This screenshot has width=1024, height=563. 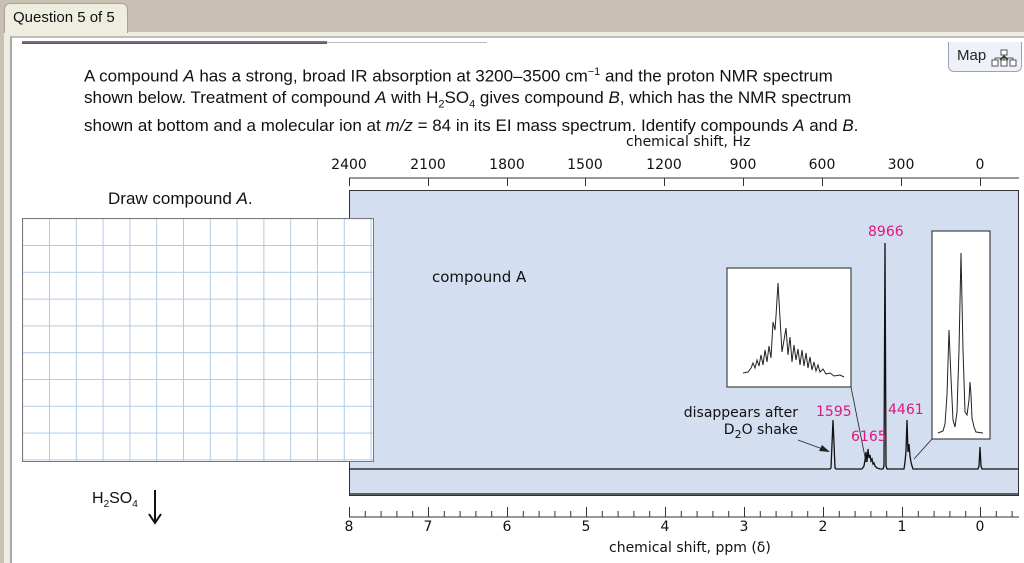 What do you see at coordinates (428, 165) in the screenshot?
I see `hz-tick: 2100` at bounding box center [428, 165].